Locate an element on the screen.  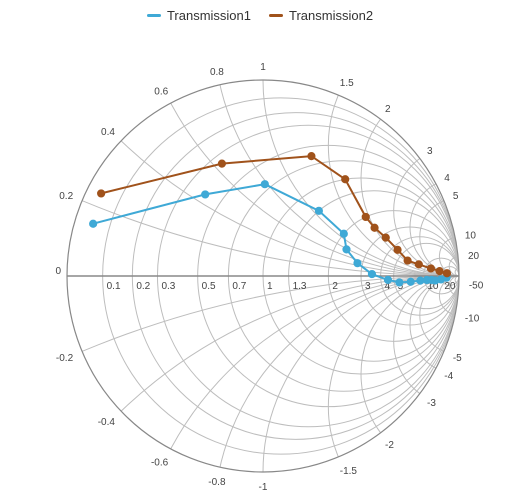
resistance-label: 1 is located at coordinates (270, 286).